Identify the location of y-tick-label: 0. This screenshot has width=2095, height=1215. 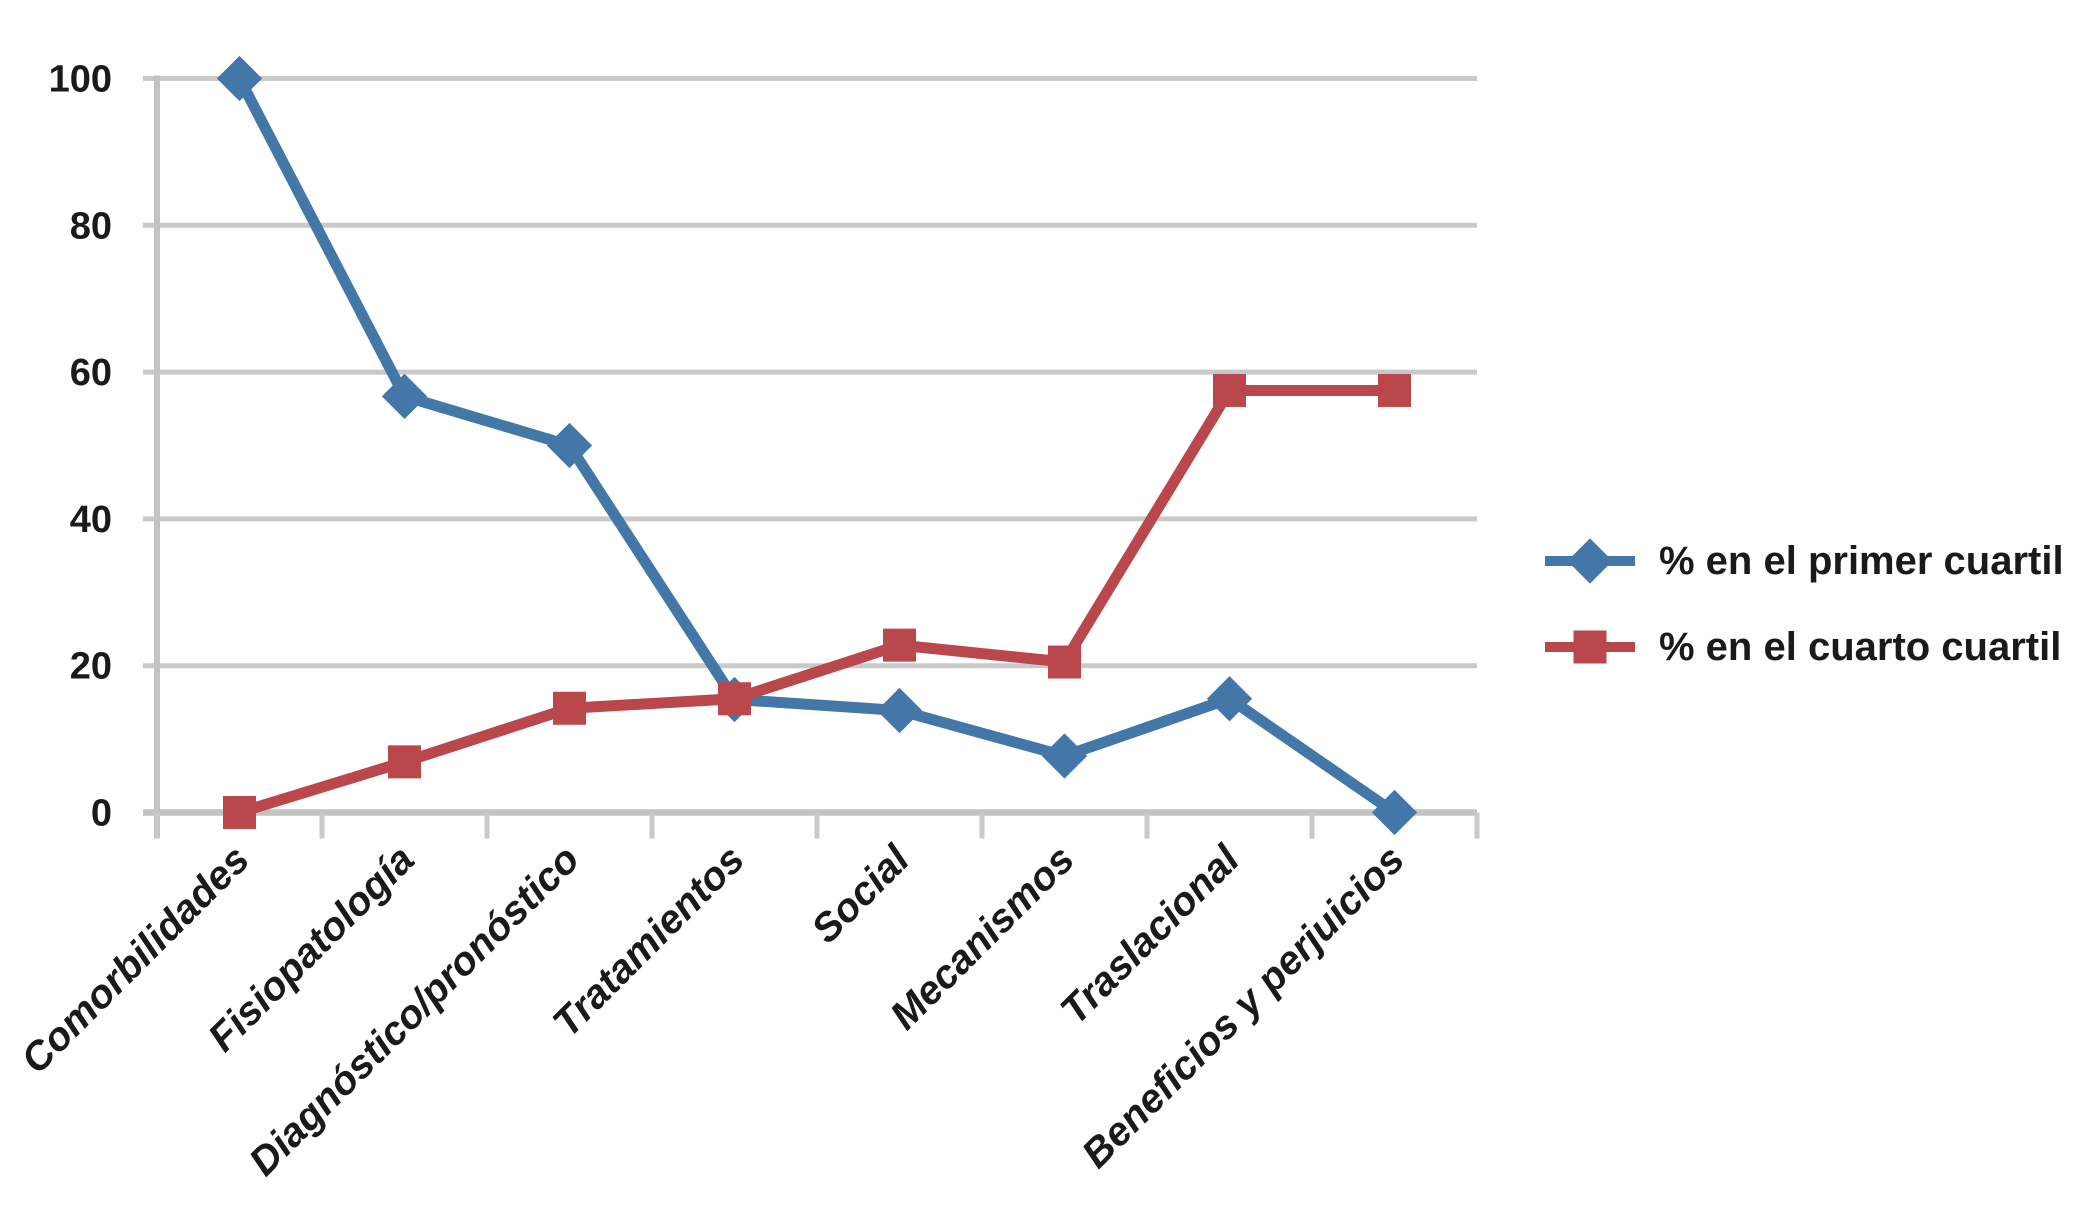
(101, 814).